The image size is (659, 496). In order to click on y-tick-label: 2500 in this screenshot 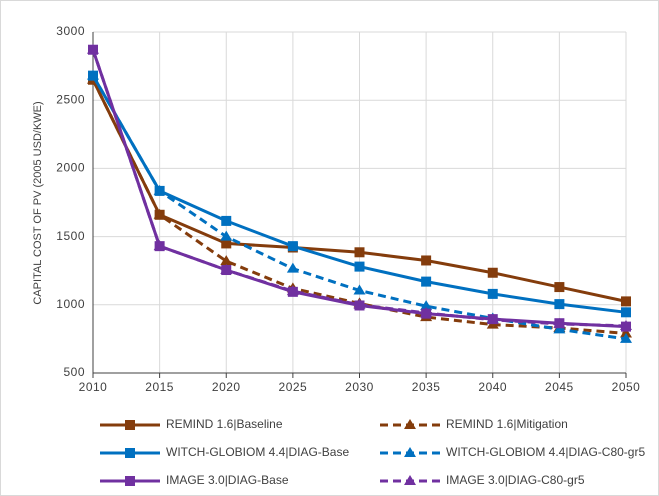, I will do `click(70, 99)`.